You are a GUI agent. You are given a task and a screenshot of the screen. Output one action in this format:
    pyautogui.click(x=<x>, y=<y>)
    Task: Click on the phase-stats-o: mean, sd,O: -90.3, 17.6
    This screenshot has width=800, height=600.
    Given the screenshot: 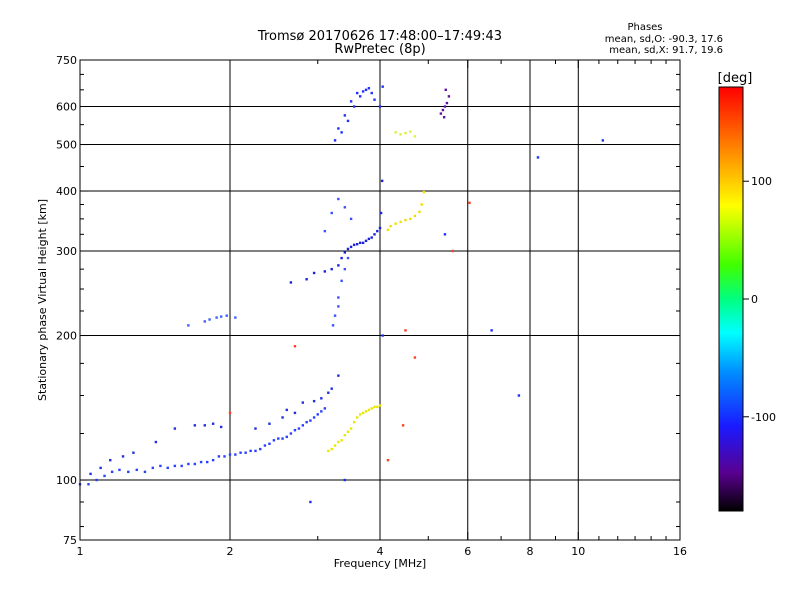 What is the action you would take?
    pyautogui.click(x=664, y=39)
    